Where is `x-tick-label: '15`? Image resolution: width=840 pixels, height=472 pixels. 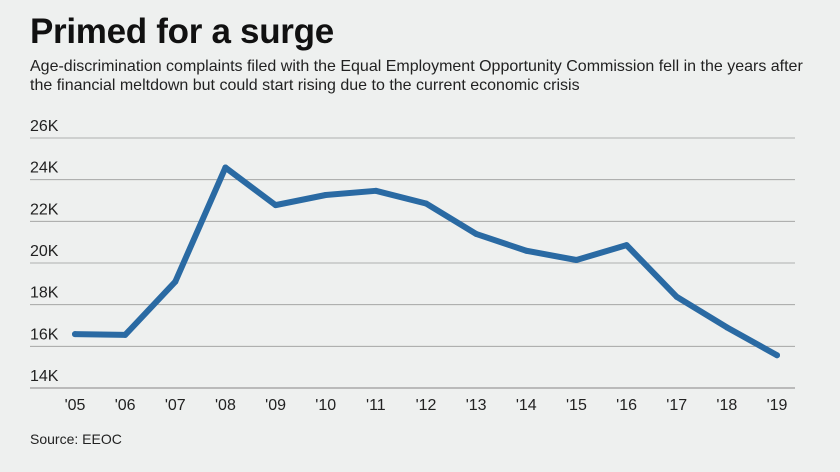 x-tick-label: '15 is located at coordinates (576, 405).